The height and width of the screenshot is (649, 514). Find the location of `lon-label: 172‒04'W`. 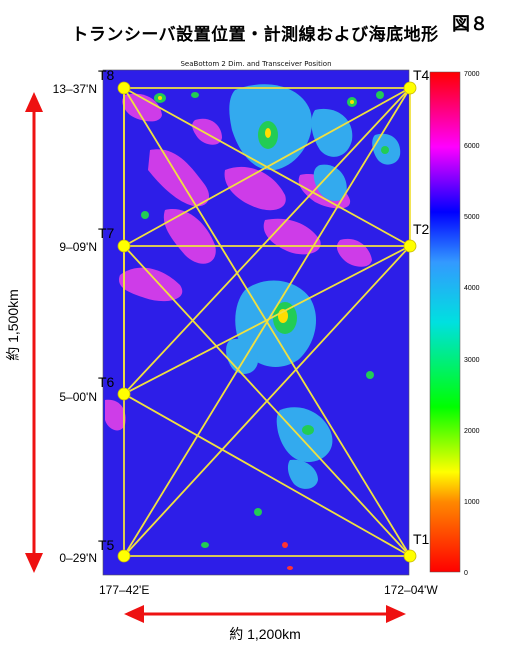

lon-label: 172‒04'W is located at coordinates (411, 590).